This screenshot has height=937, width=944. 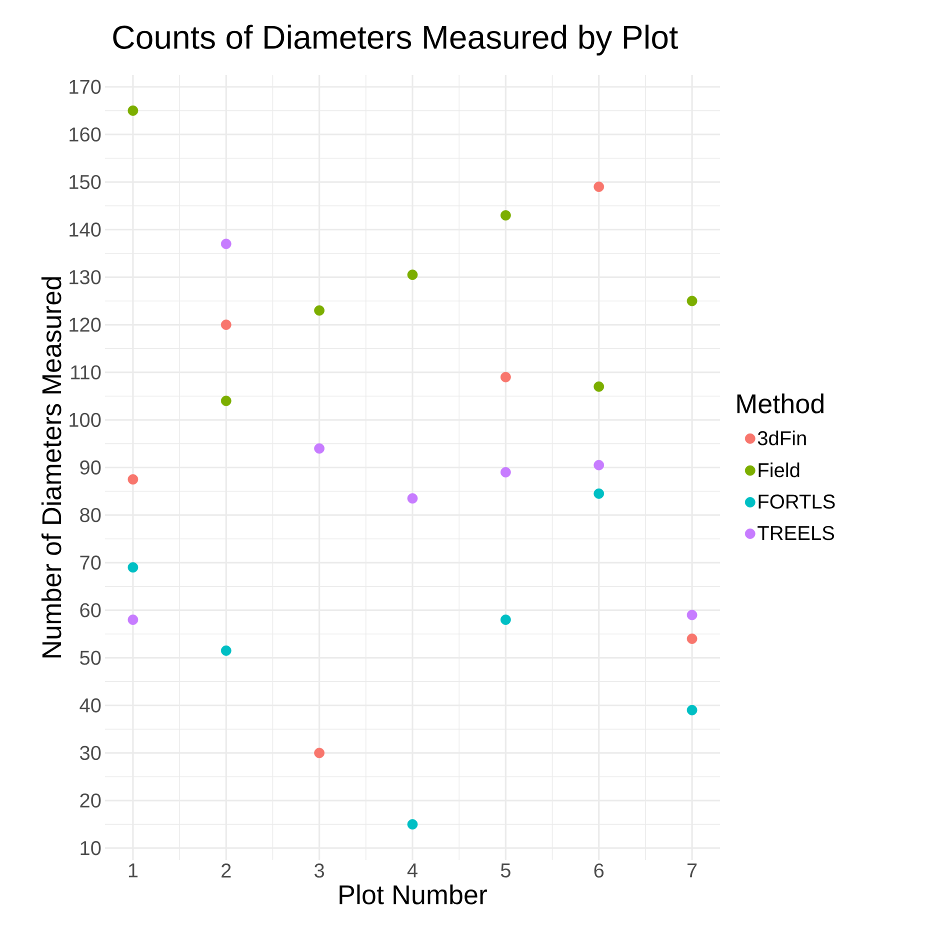 I want to click on legend-label: FORTLS, so click(x=796, y=501).